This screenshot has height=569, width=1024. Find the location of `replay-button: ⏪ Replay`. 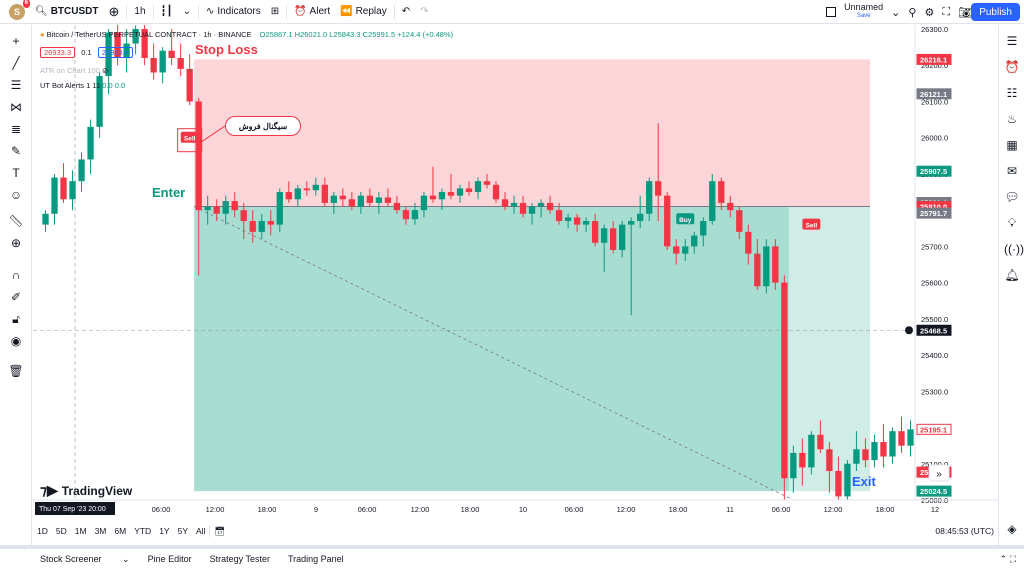

replay-button: ⏪ Replay is located at coordinates (363, 12).